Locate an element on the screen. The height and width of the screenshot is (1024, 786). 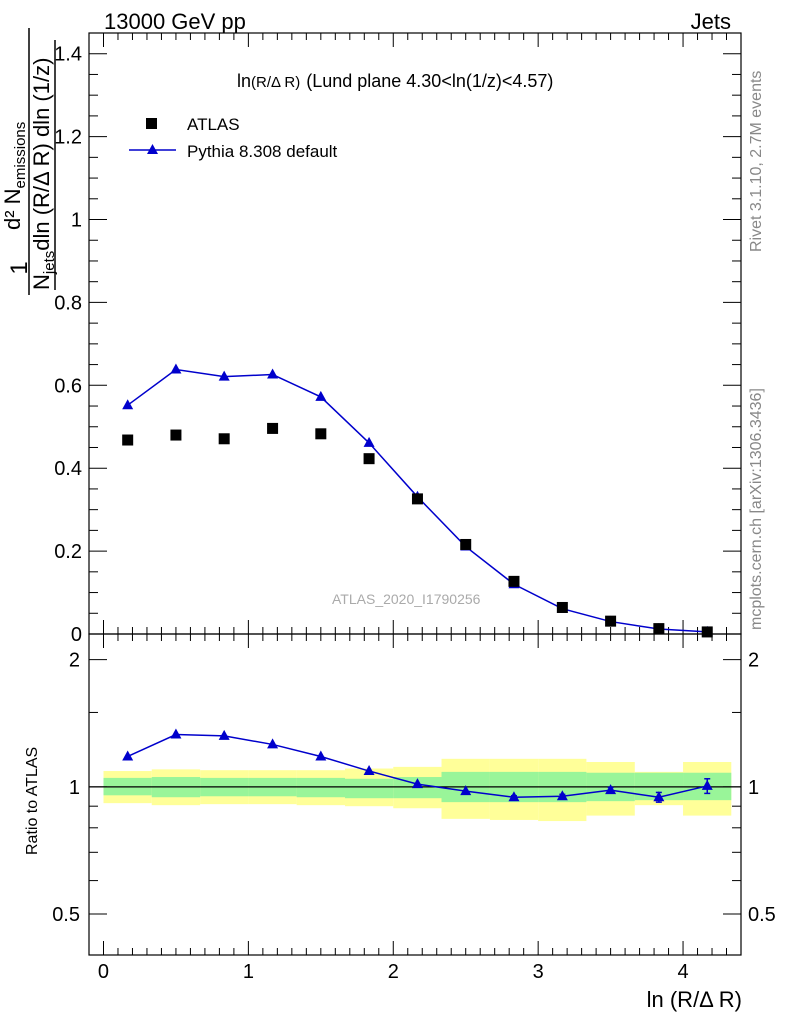
legend-atlas-marker is located at coordinates (151, 123).